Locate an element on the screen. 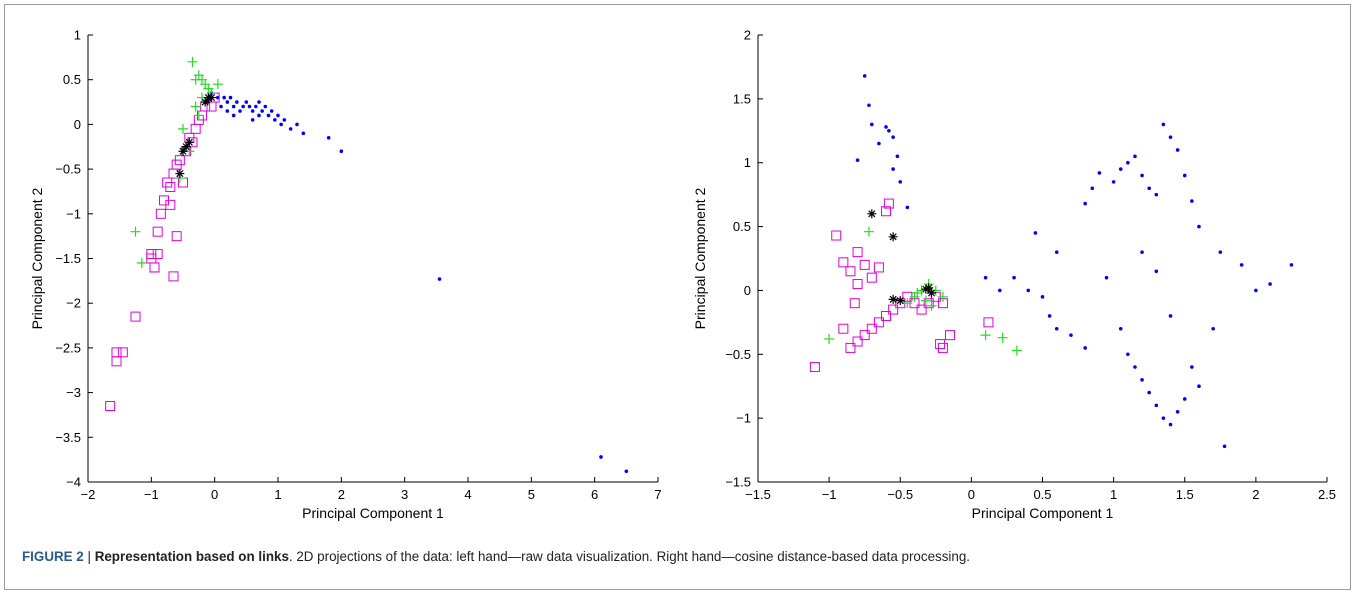 The height and width of the screenshot is (596, 1357). x-tick-label: 1.5 is located at coordinates (1185, 494).